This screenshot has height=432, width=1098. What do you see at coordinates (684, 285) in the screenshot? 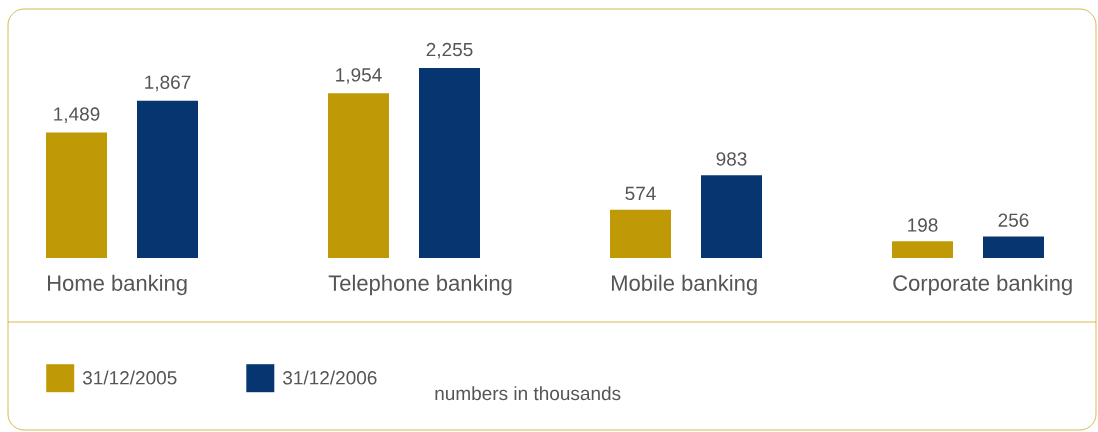
I see `x-tick-label: Mobile banking` at bounding box center [684, 285].